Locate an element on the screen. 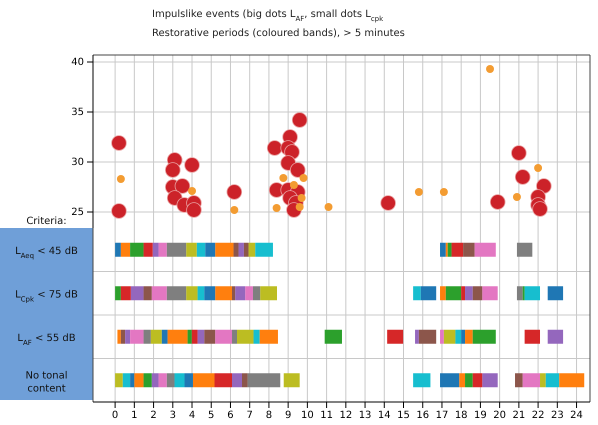 The height and width of the screenshot is (425, 598). x-tick-label: 5 is located at coordinates (211, 416).